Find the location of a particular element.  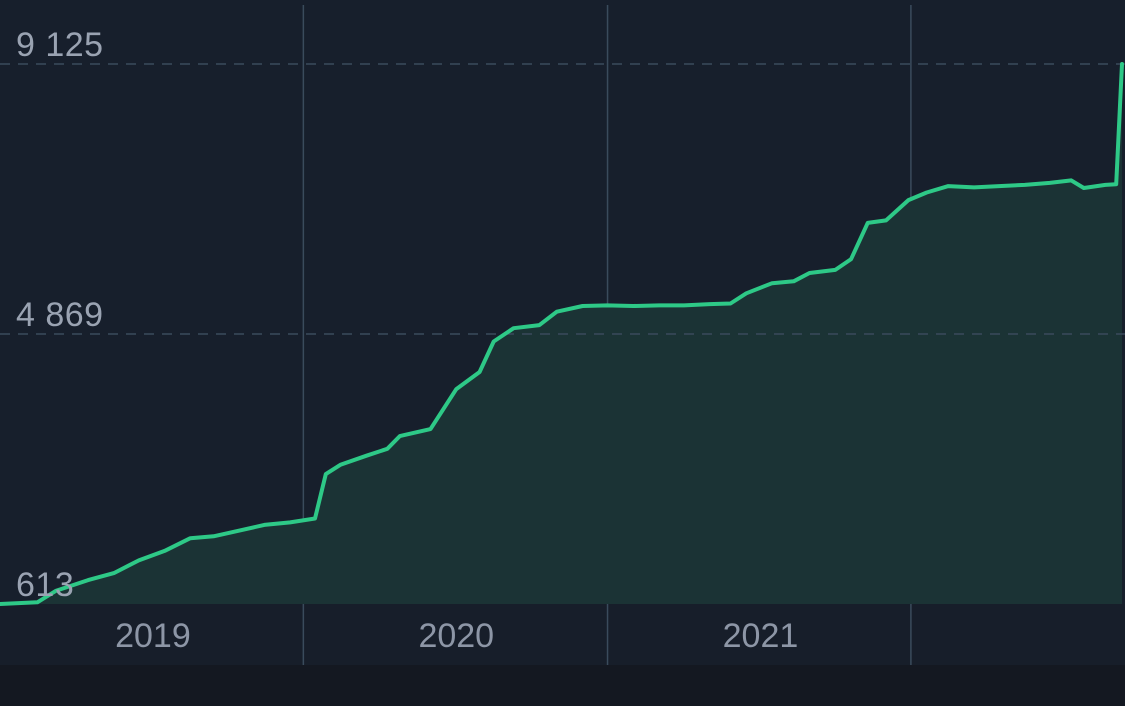

x-axis-band is located at coordinates (562, 634).